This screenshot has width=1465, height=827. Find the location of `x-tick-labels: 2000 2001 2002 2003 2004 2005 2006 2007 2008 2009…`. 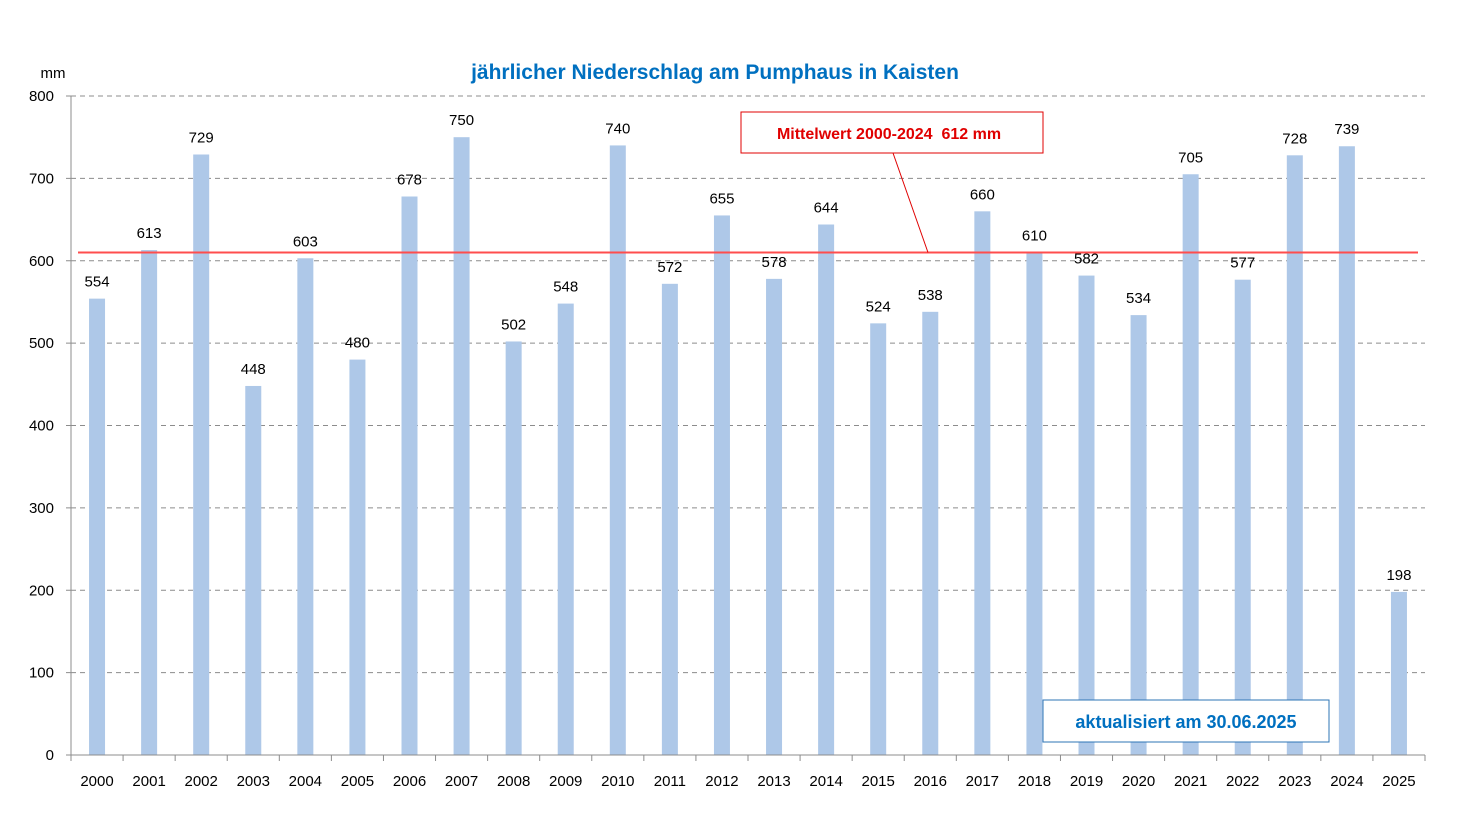

x-tick-labels: 2000 2001 2002 2003 2004 2005 2006 2007 2008 2009… is located at coordinates (747, 781).